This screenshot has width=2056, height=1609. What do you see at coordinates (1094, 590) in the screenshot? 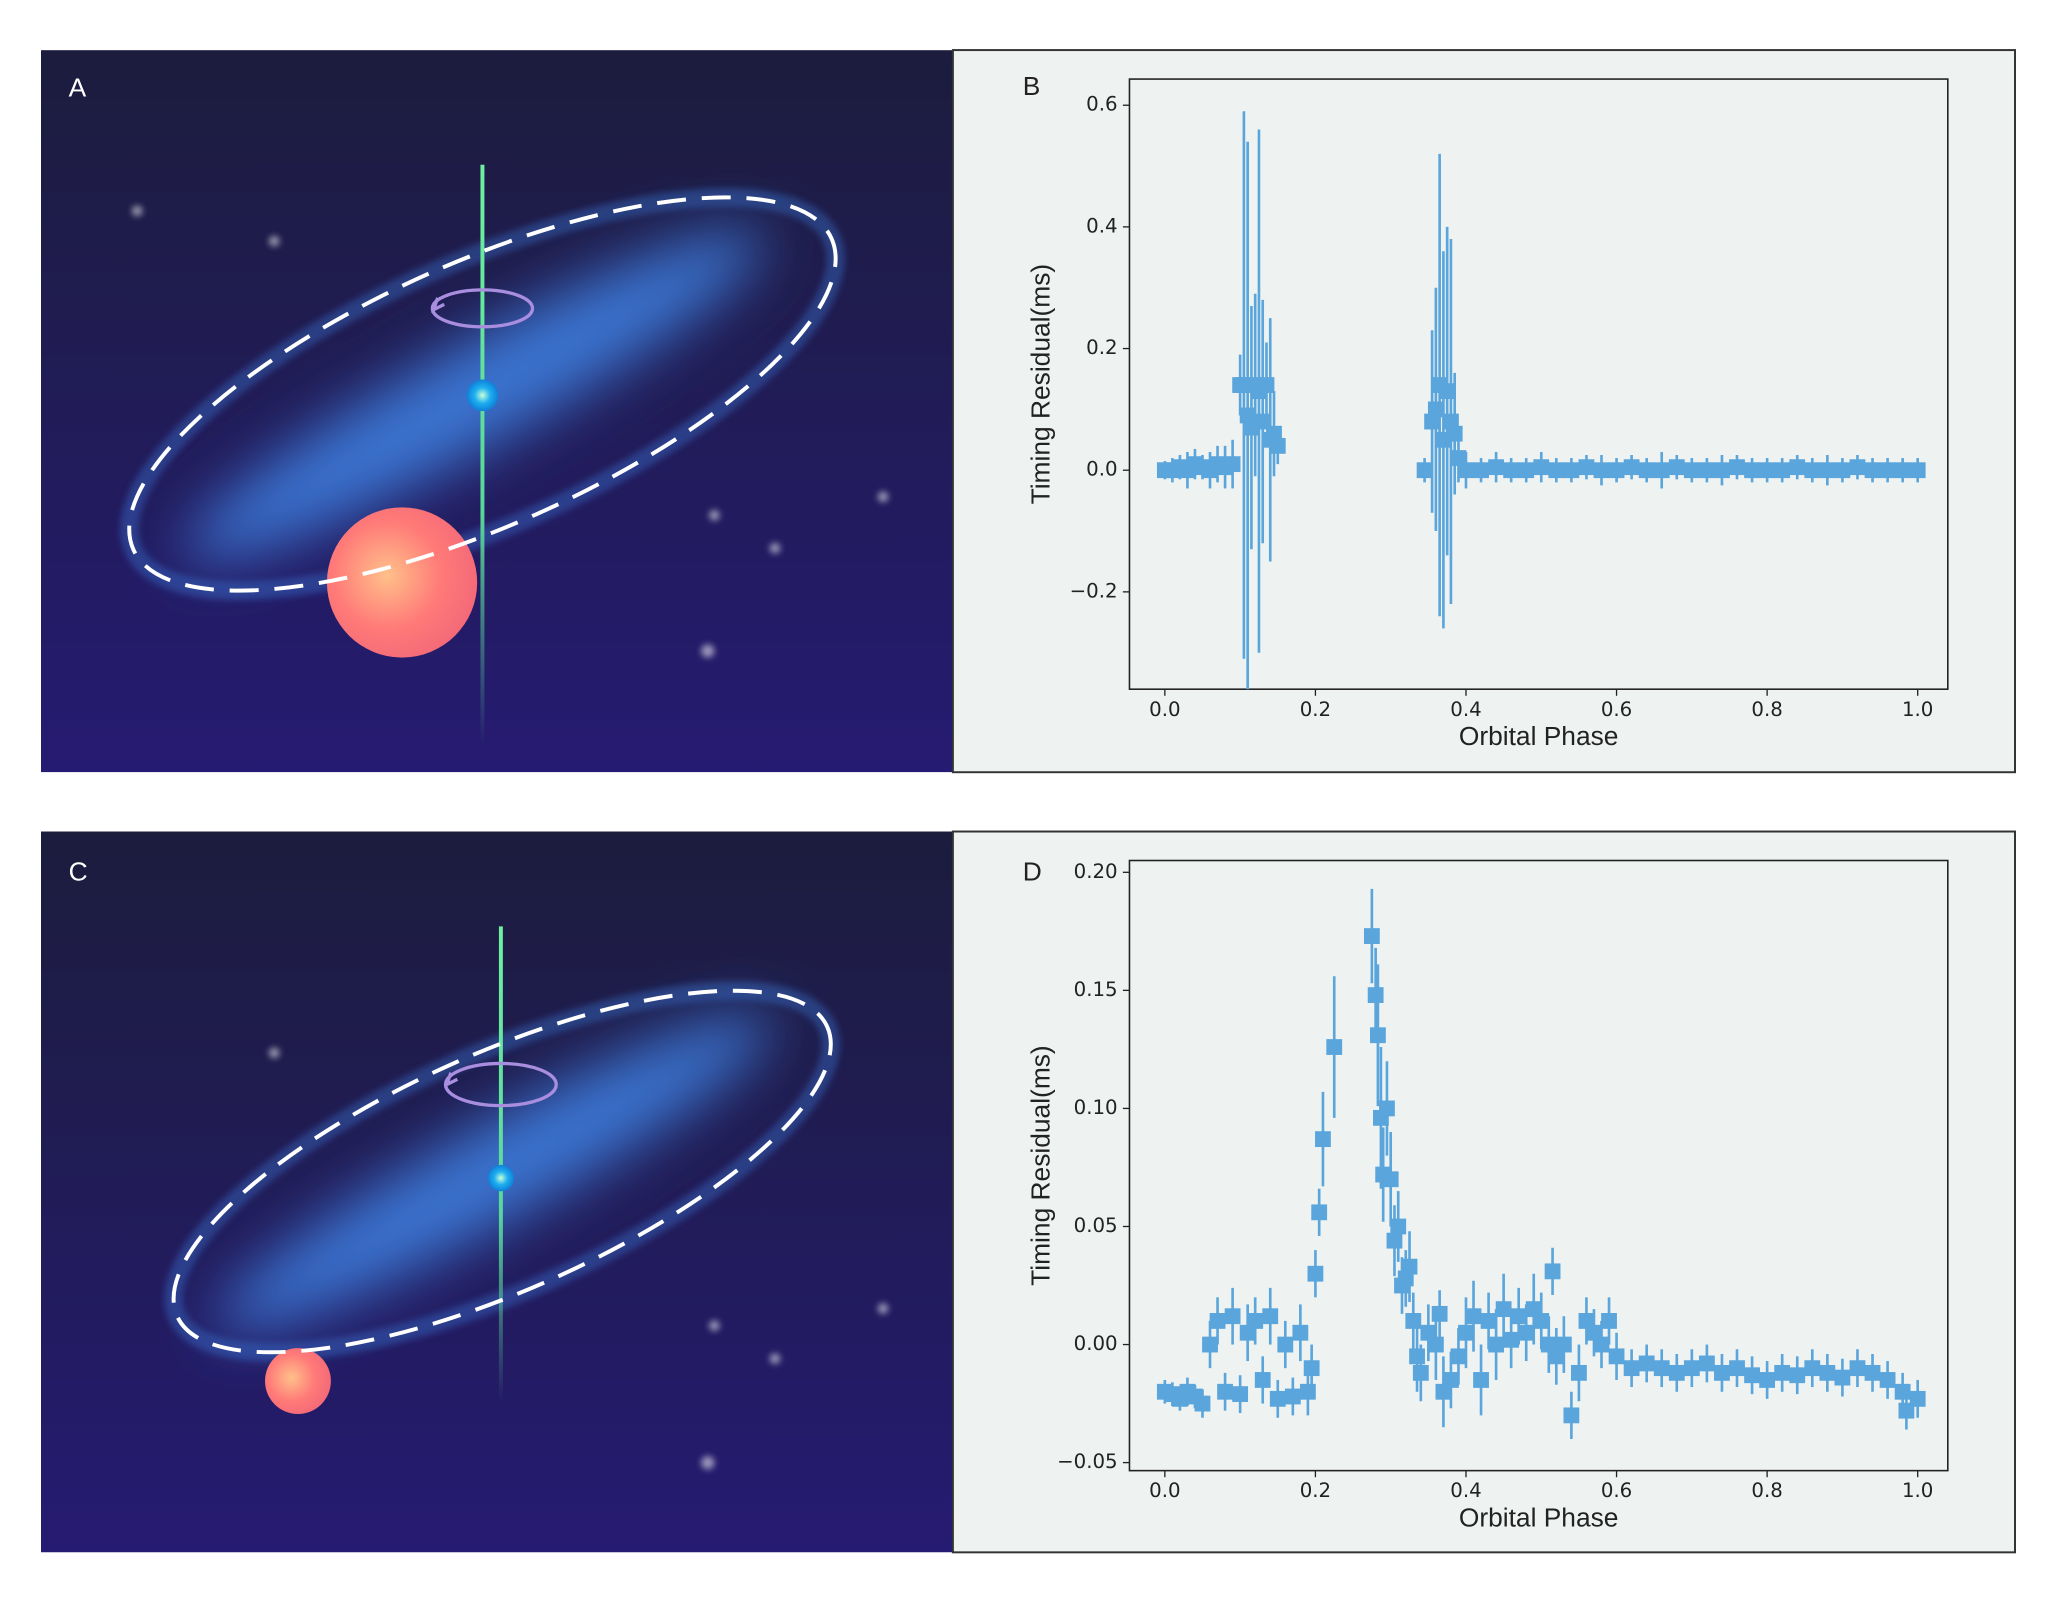
I see `y-tick-label: −0.2` at bounding box center [1094, 590].